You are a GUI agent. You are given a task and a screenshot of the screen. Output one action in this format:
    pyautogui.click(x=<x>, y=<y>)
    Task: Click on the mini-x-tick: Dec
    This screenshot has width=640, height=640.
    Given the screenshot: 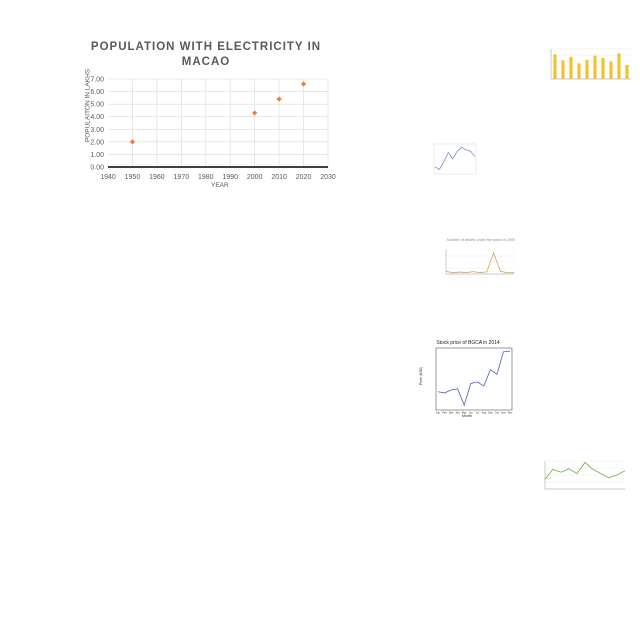 What is the action you would take?
    pyautogui.click(x=510, y=413)
    